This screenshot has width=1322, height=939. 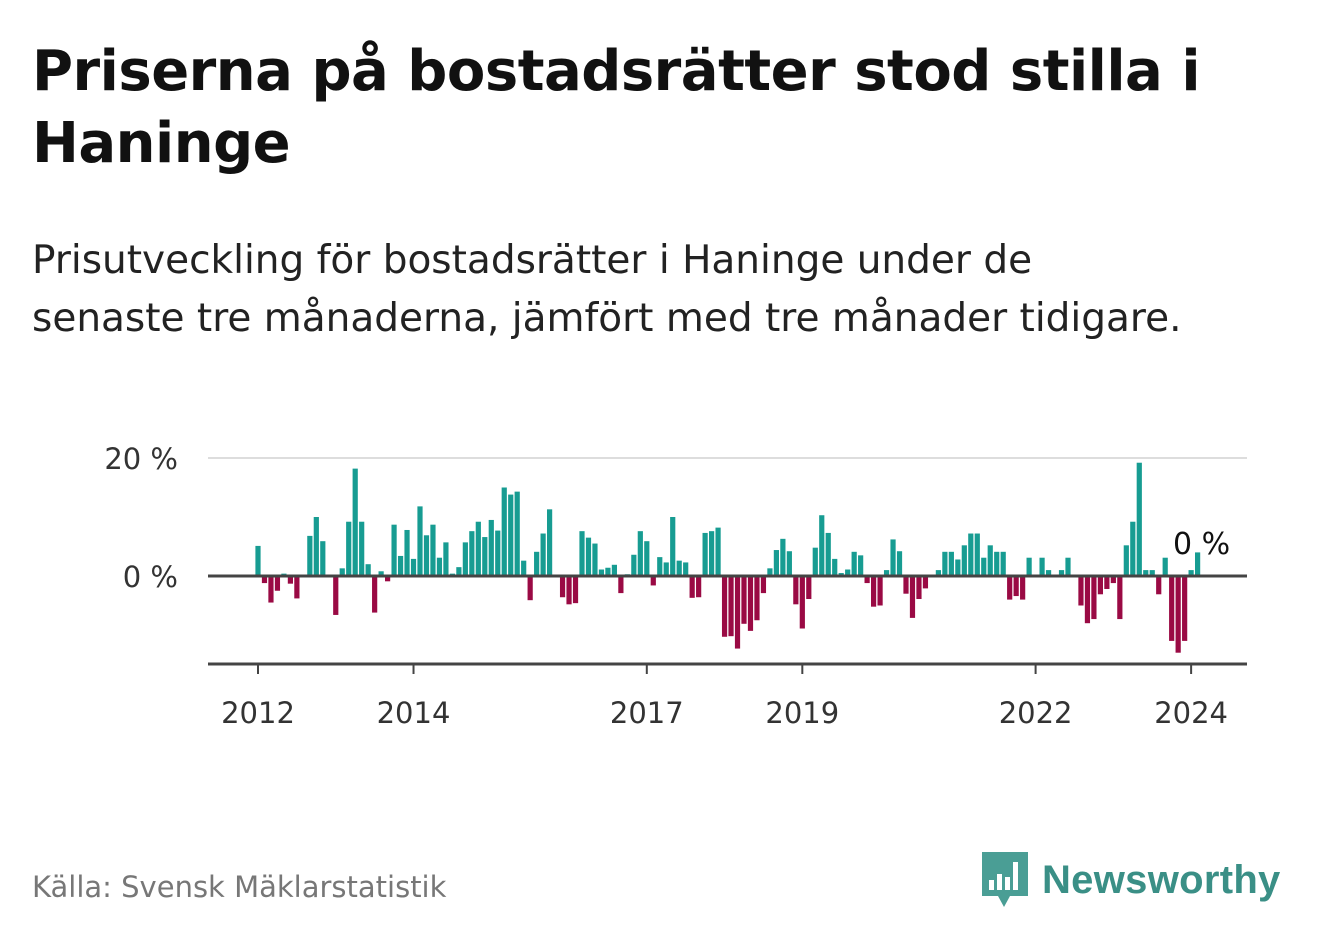 I want to click on newsworthy-logo-icon, so click(x=1005, y=879).